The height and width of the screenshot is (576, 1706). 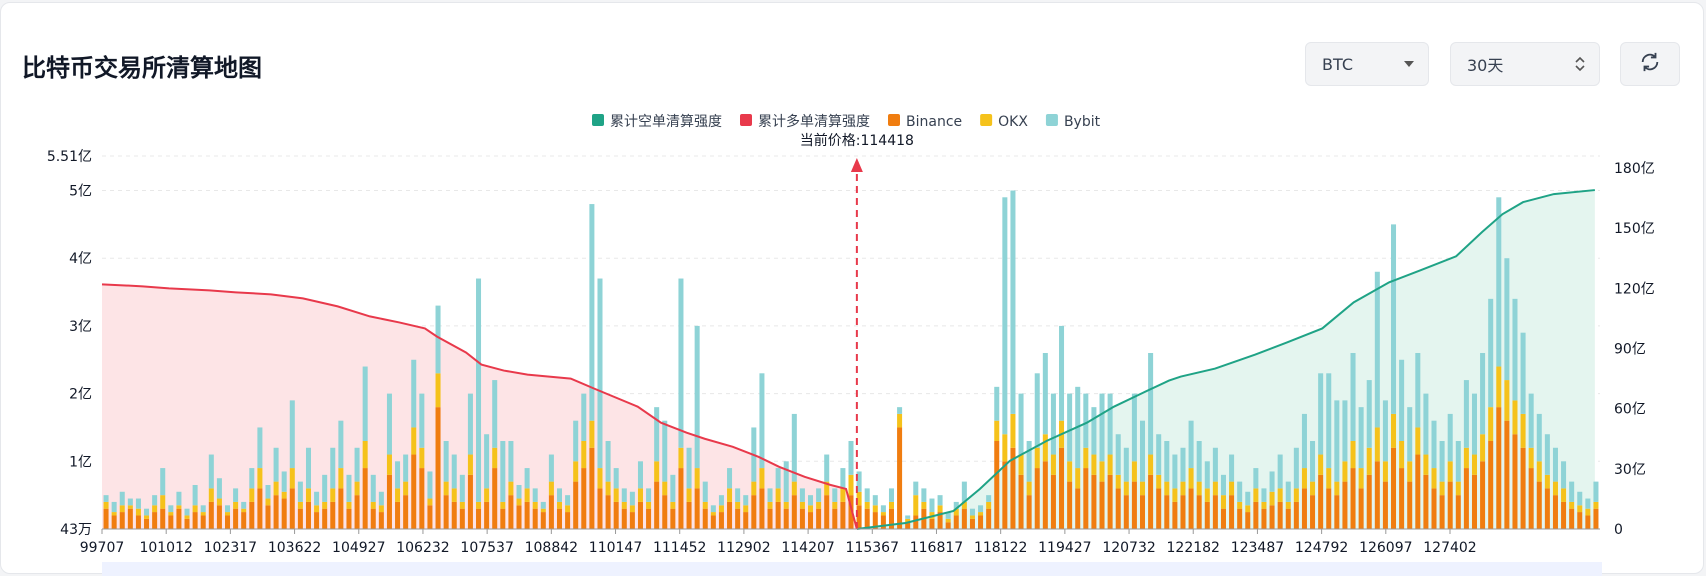 What do you see at coordinates (856, 343) in the screenshot?
I see `current-price-marker` at bounding box center [856, 343].